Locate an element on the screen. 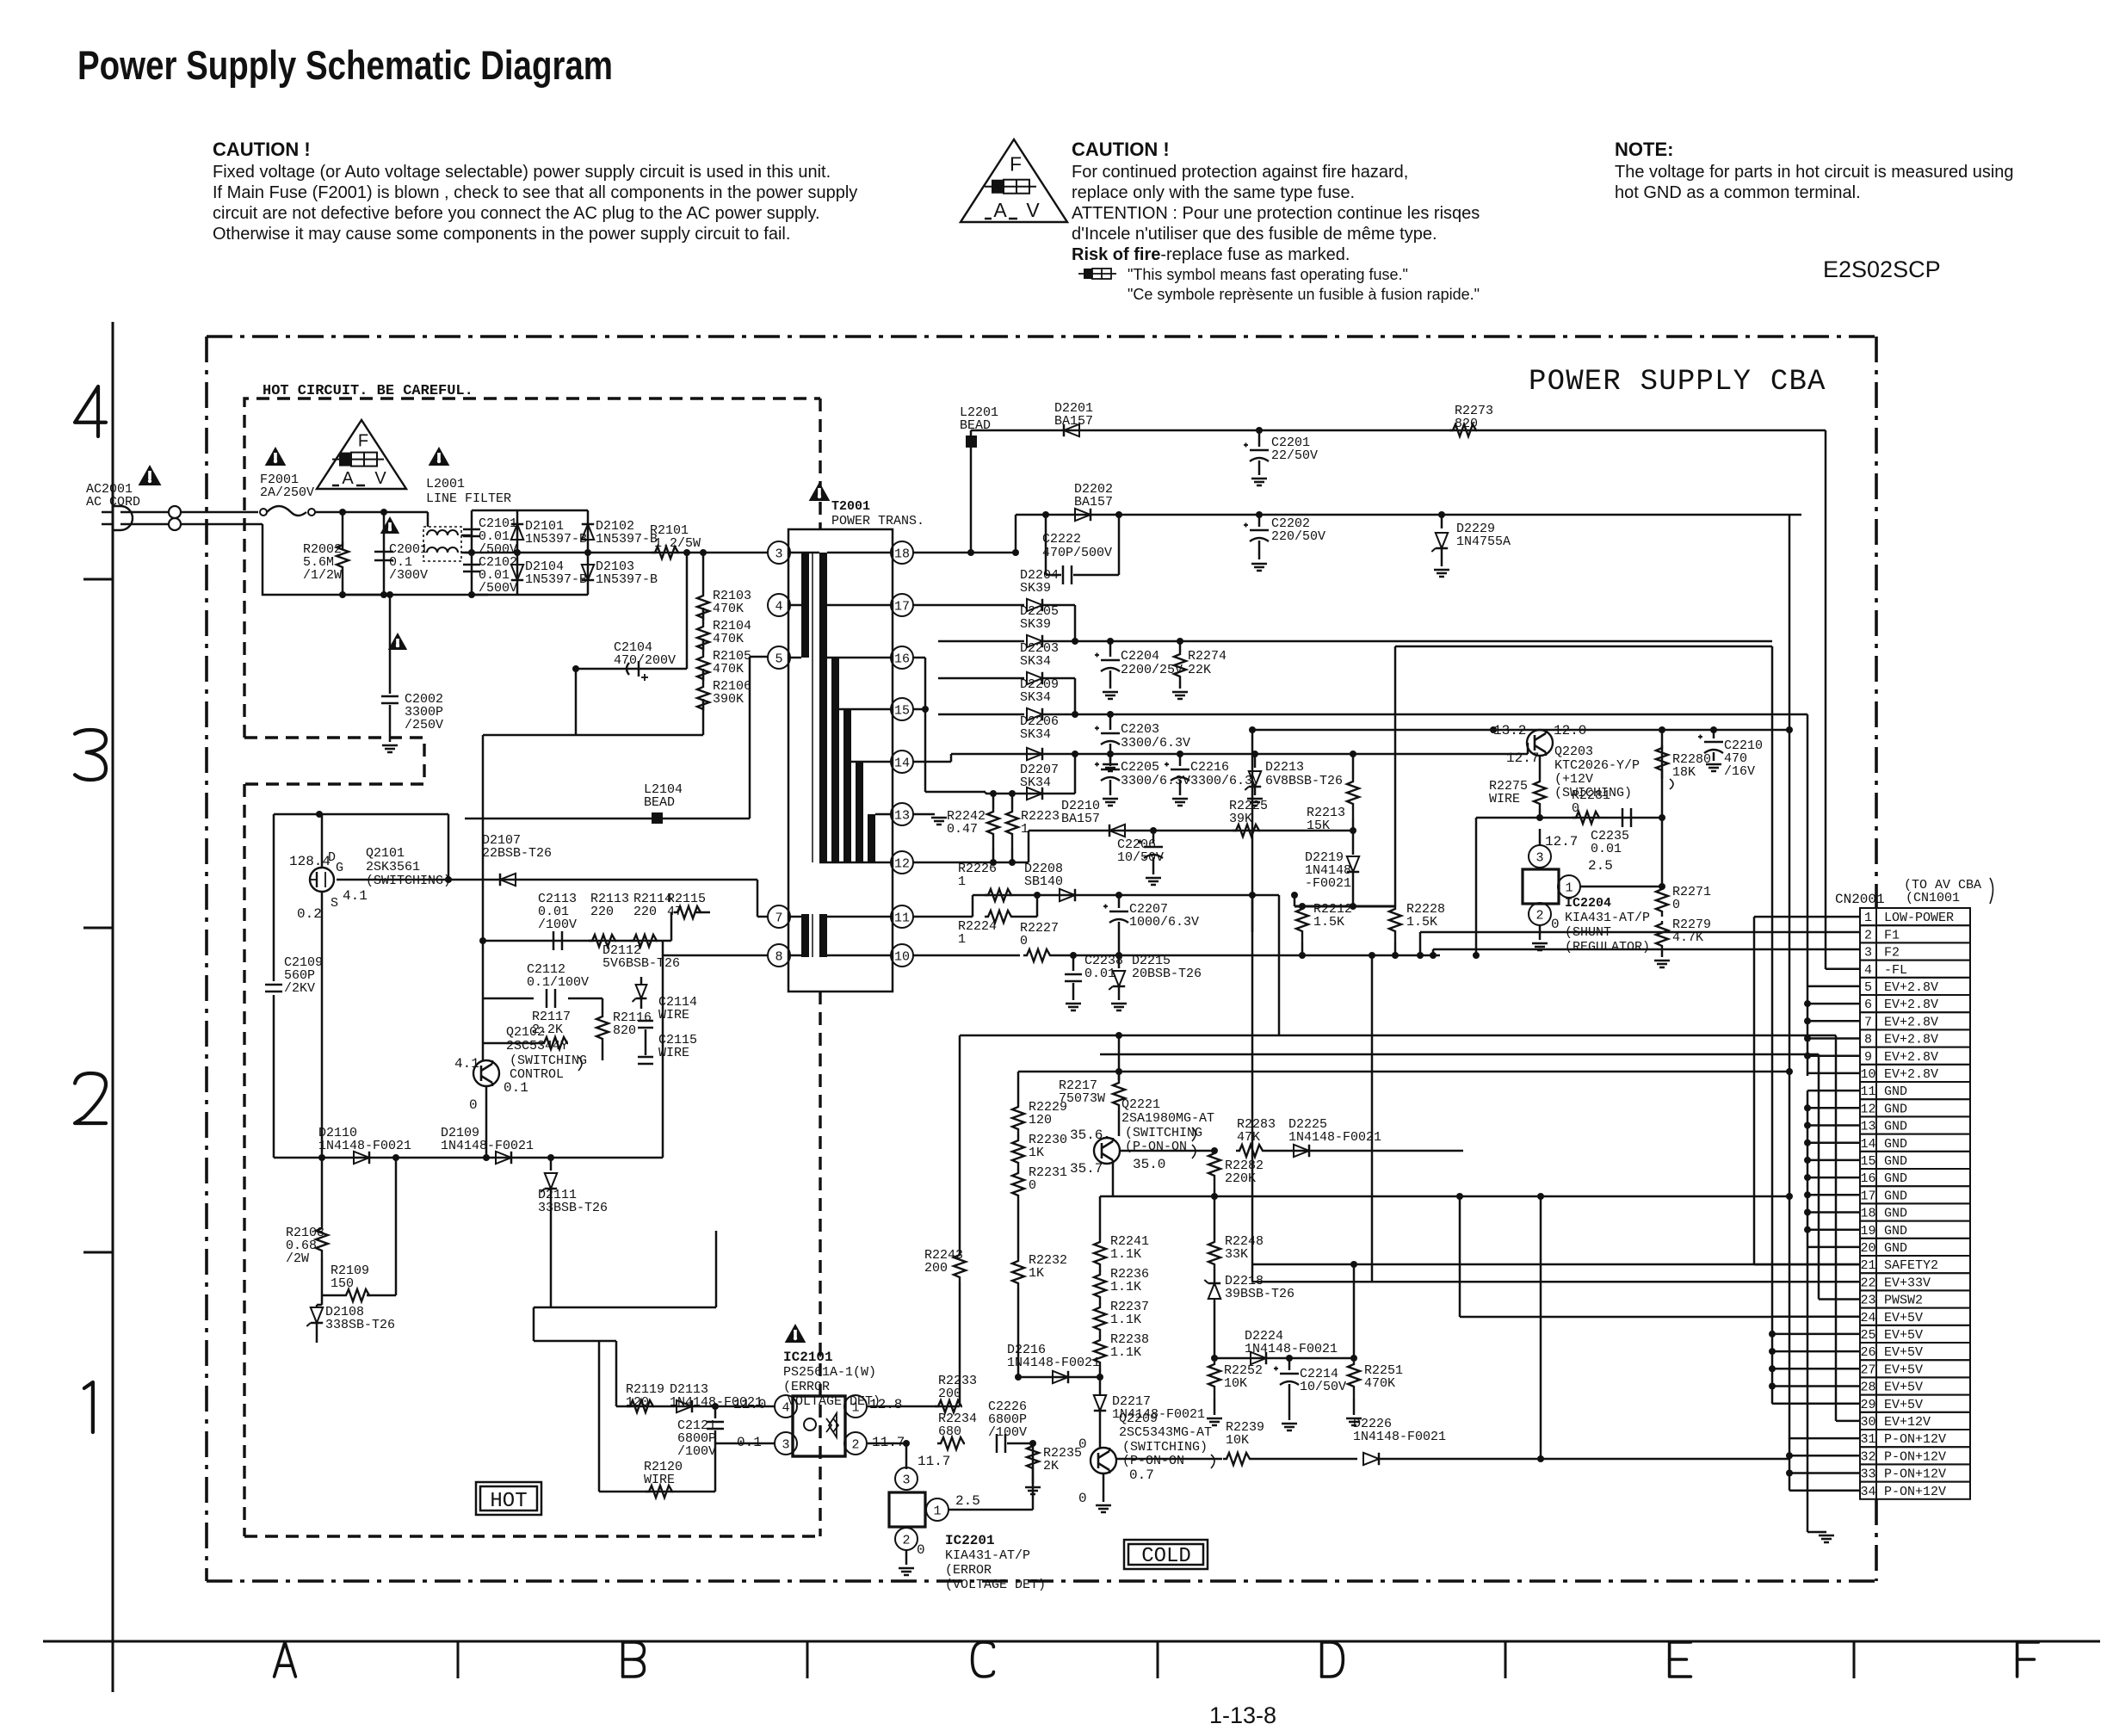  svg-text: C2222 is located at coordinates (1062, 539).